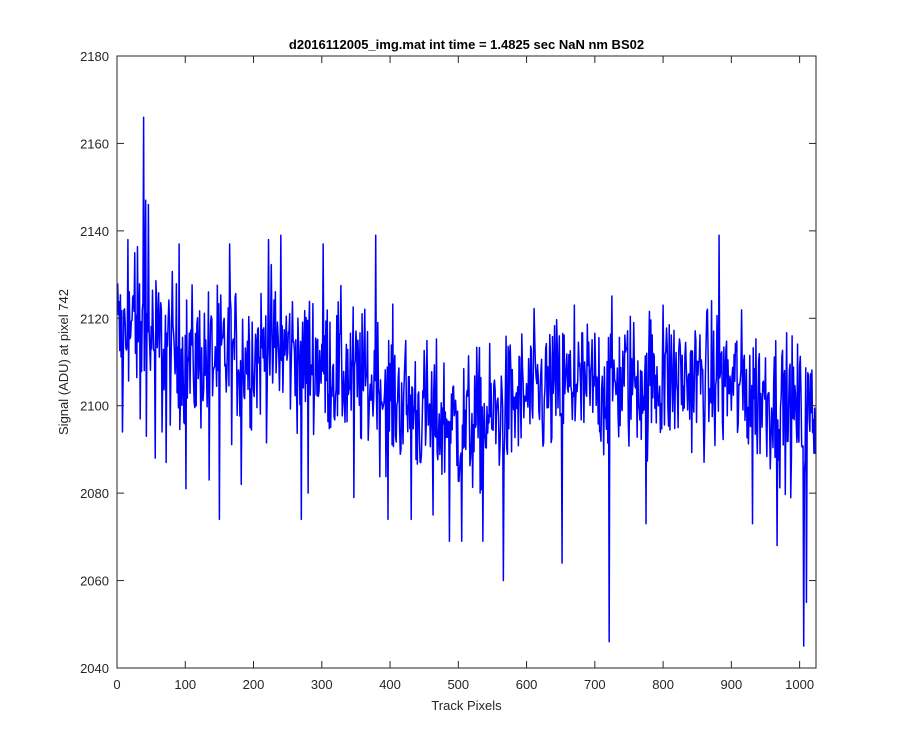  I want to click on x-tick-label: 400, so click(390, 684).